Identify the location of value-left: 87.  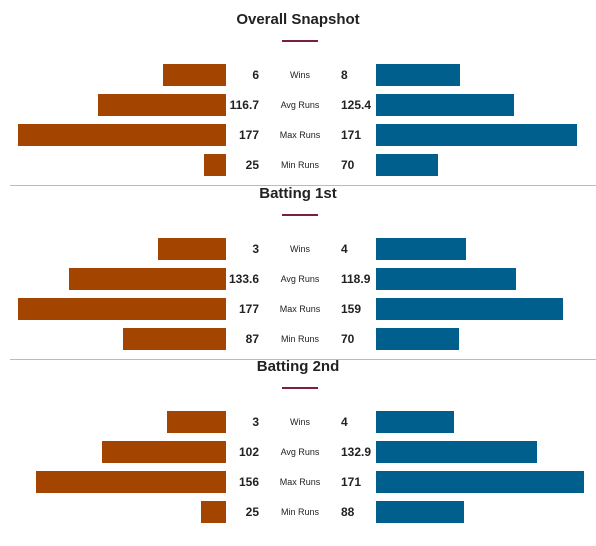
(252, 339).